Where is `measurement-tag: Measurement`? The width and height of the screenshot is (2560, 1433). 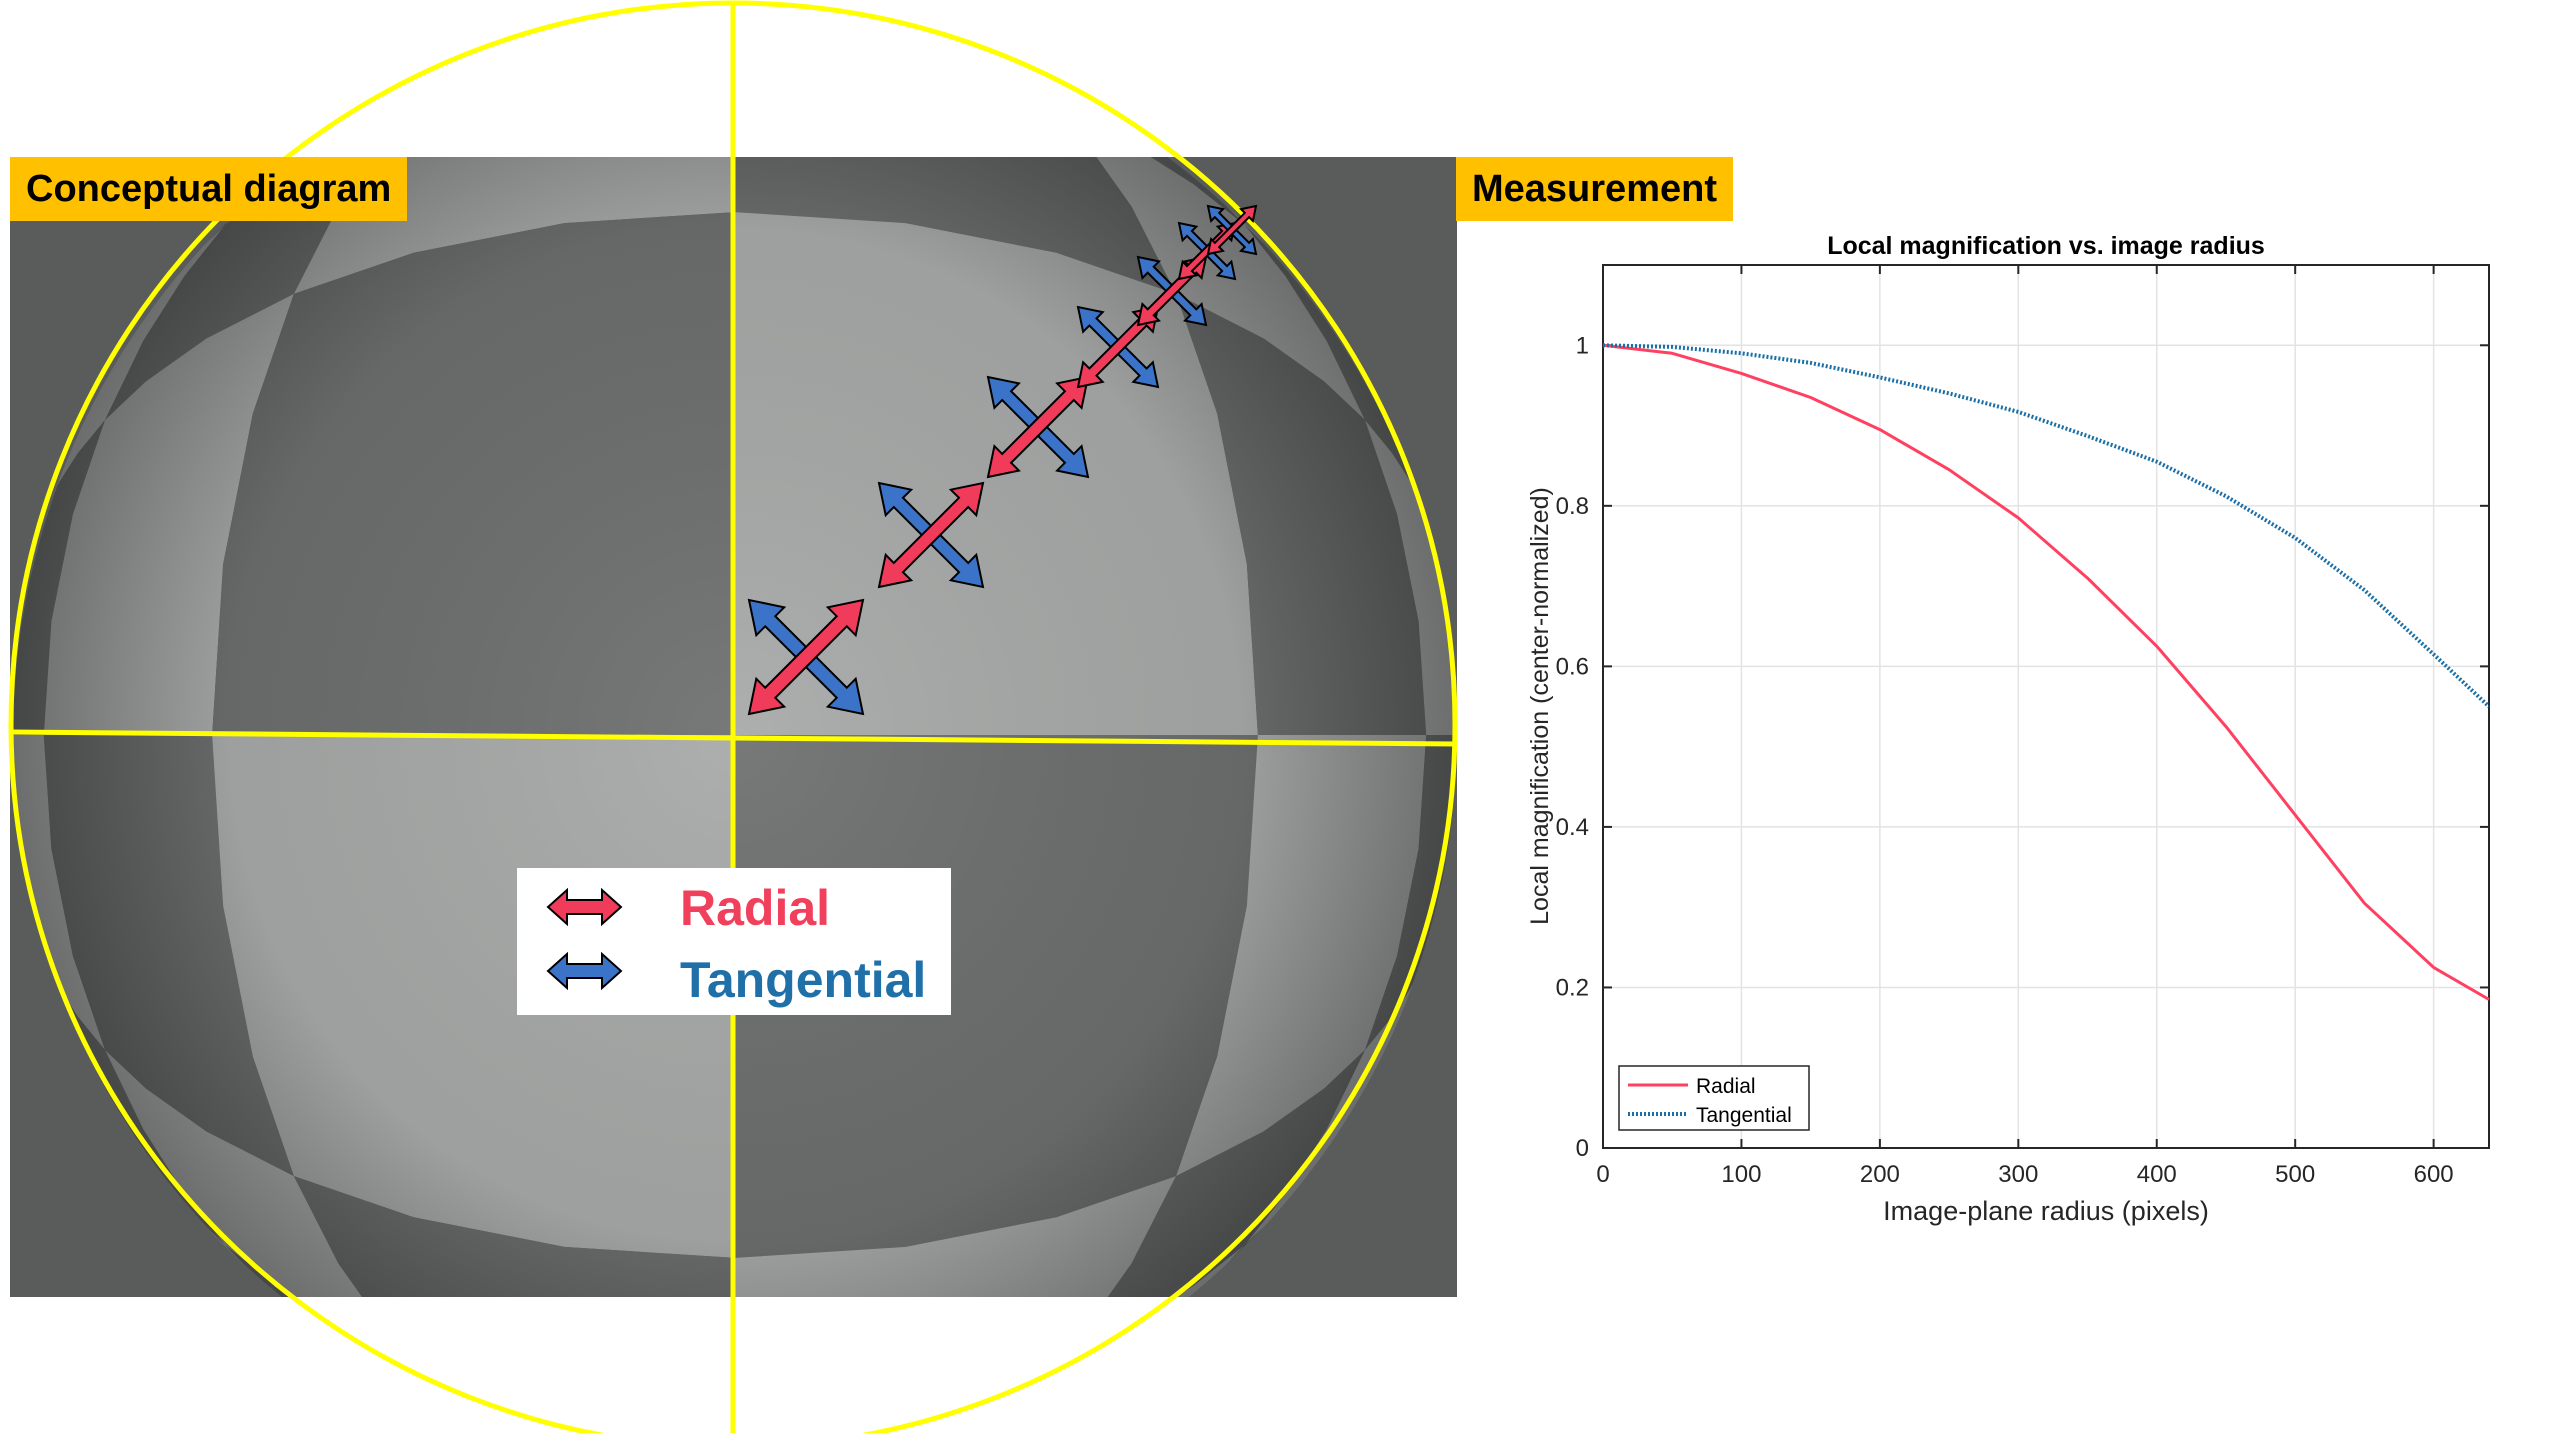
measurement-tag: Measurement is located at coordinates (1594, 189).